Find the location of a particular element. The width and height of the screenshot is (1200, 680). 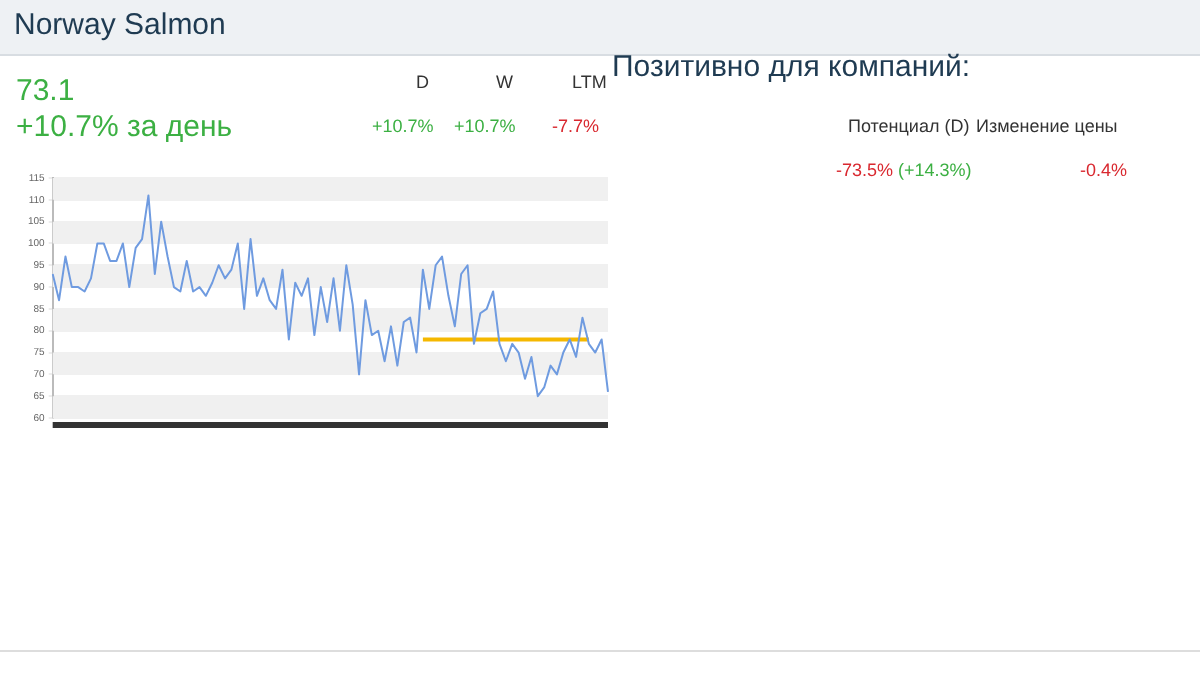

text: -0.4% is located at coordinates (1104, 170).